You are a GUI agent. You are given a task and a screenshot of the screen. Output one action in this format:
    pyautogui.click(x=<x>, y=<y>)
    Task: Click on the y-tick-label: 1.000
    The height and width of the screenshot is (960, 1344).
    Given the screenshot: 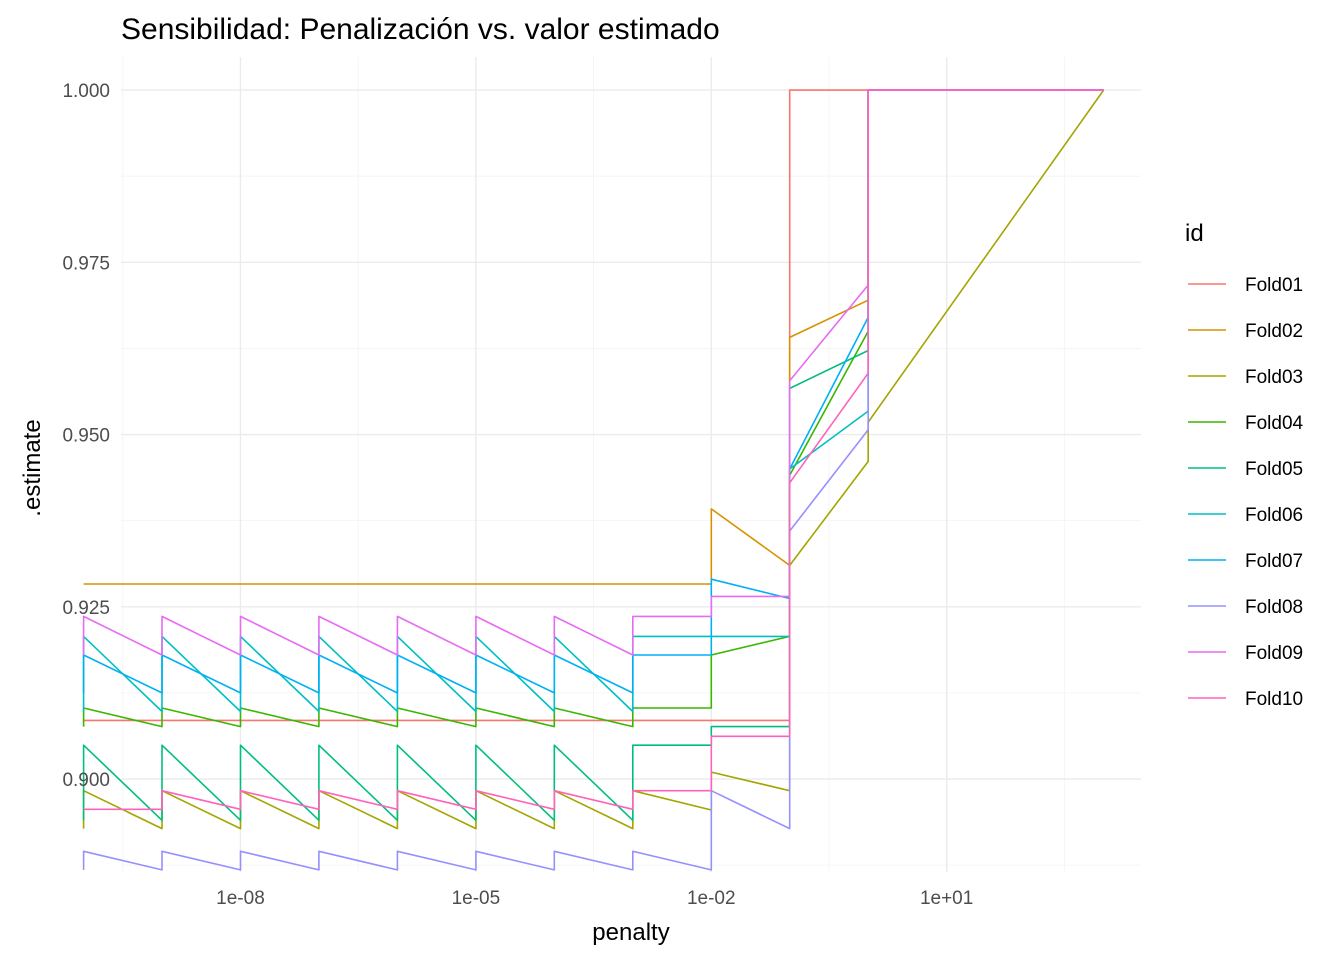 What is the action you would take?
    pyautogui.click(x=86, y=91)
    